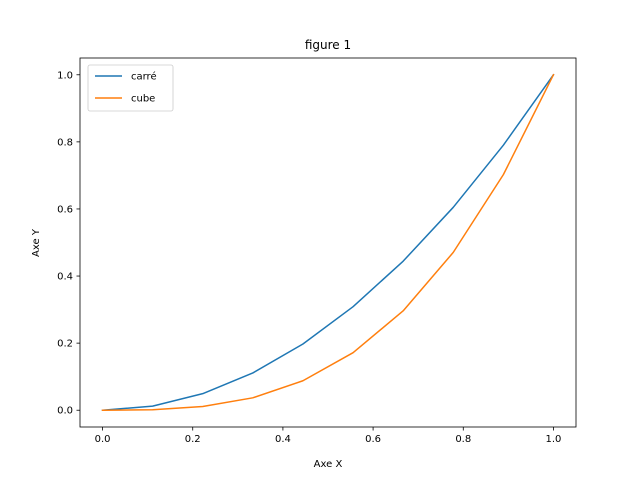 The width and height of the screenshot is (640, 480). Describe the element at coordinates (328, 45) in the screenshot. I see `chart-title: figure 1` at that location.